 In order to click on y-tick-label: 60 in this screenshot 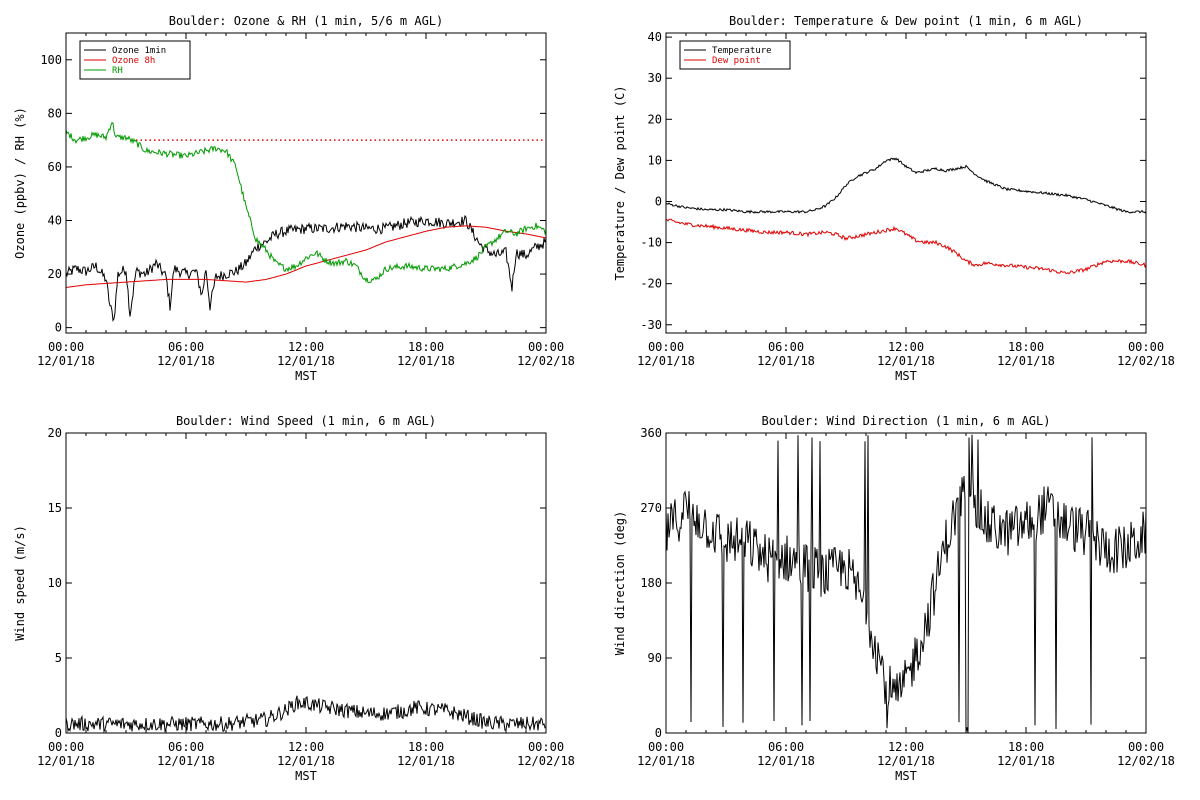, I will do `click(55, 167)`.